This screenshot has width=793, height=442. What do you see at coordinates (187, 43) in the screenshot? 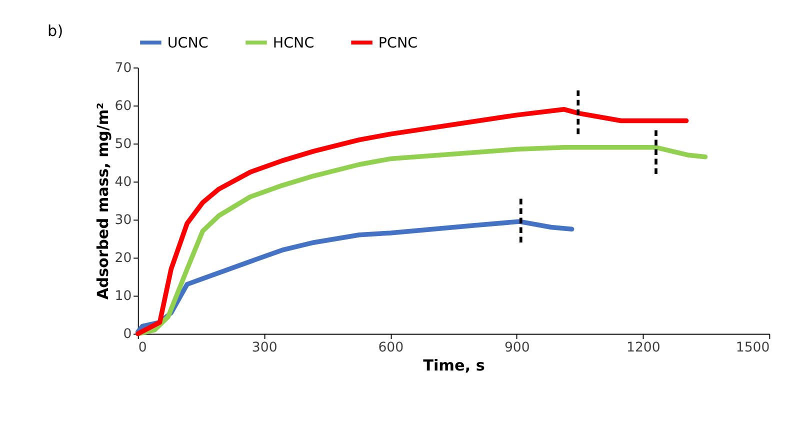
I see `legend-label: UCNC` at bounding box center [187, 43].